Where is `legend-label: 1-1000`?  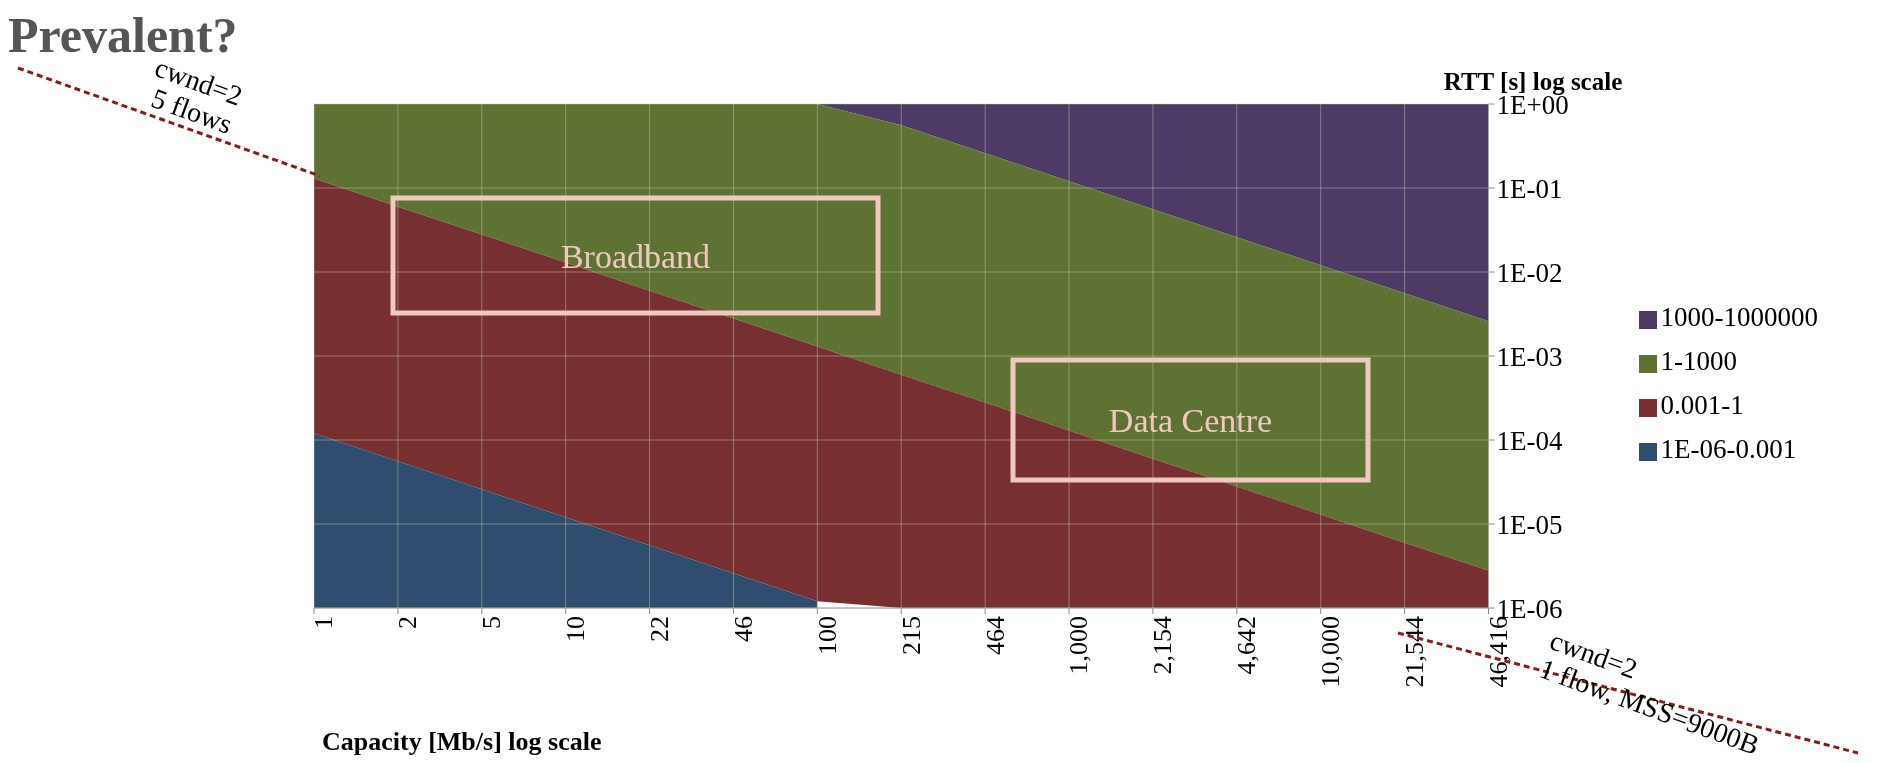
legend-label: 1-1000 is located at coordinates (1698, 361).